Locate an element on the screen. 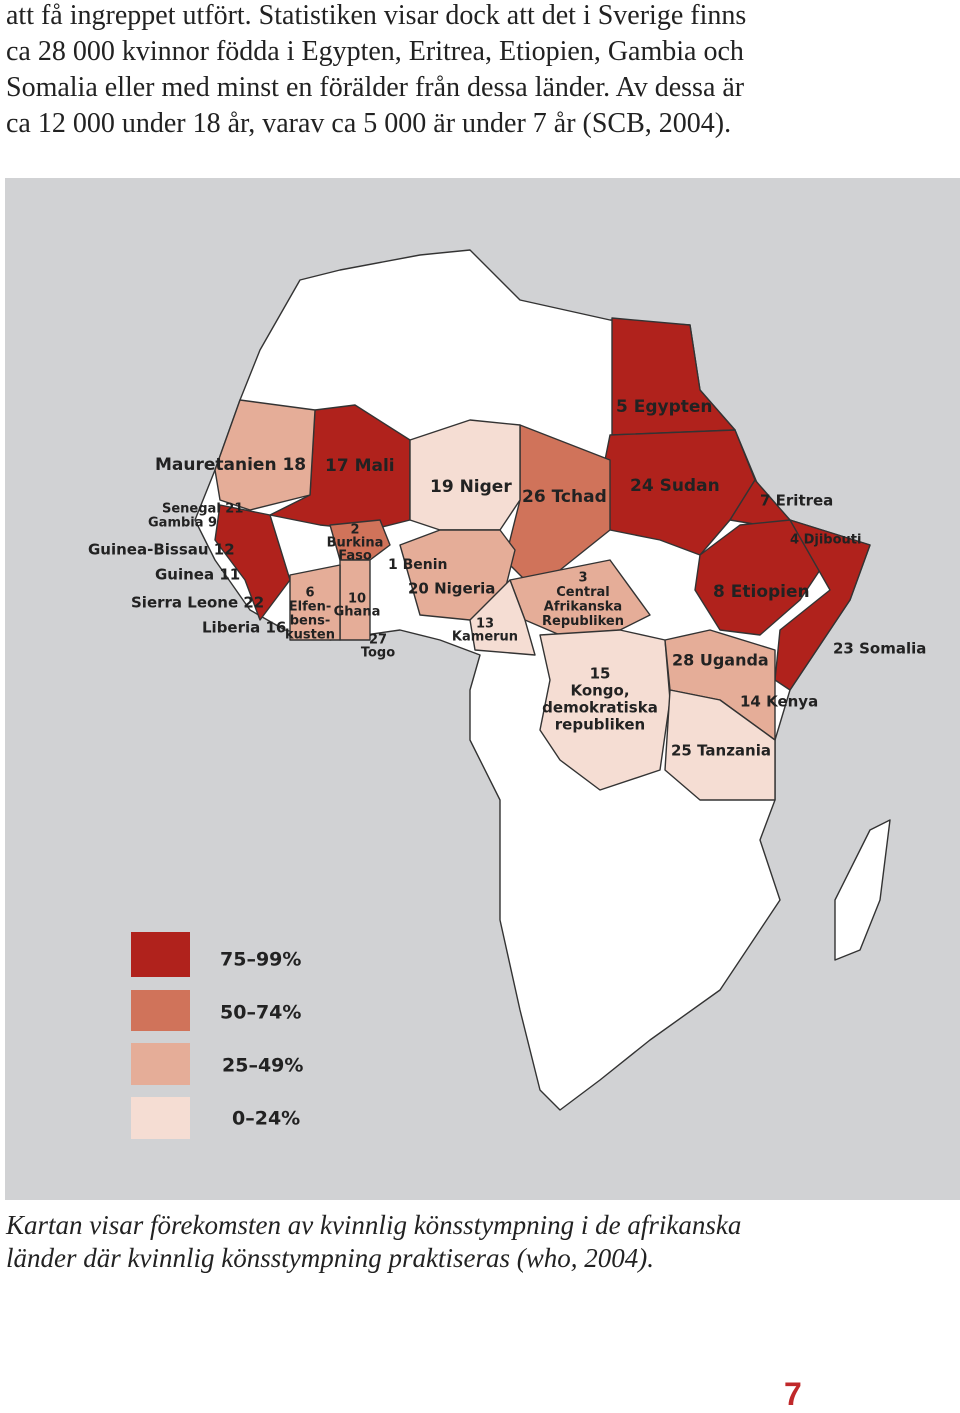 The height and width of the screenshot is (1413, 960). map-label: Kamerun is located at coordinates (485, 637).